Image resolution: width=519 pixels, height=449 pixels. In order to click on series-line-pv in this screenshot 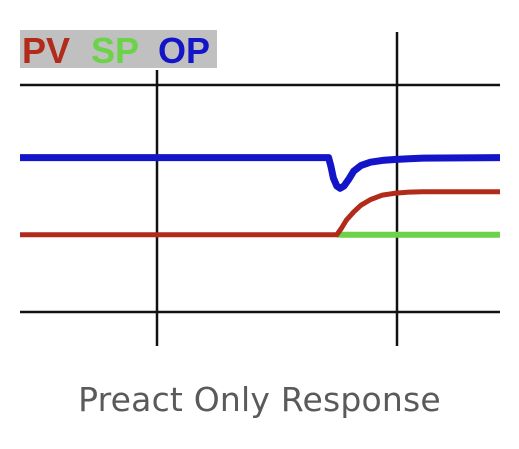, I will do `click(260, 213)`.